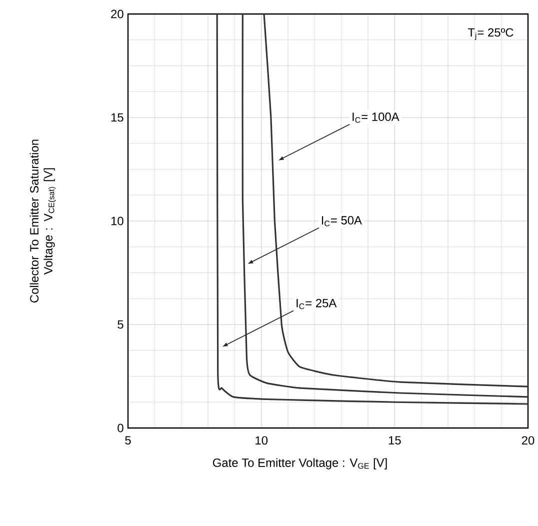 This screenshot has height=526, width=538. Describe the element at coordinates (262, 440) in the screenshot. I see `x-tick-label: 10` at that location.